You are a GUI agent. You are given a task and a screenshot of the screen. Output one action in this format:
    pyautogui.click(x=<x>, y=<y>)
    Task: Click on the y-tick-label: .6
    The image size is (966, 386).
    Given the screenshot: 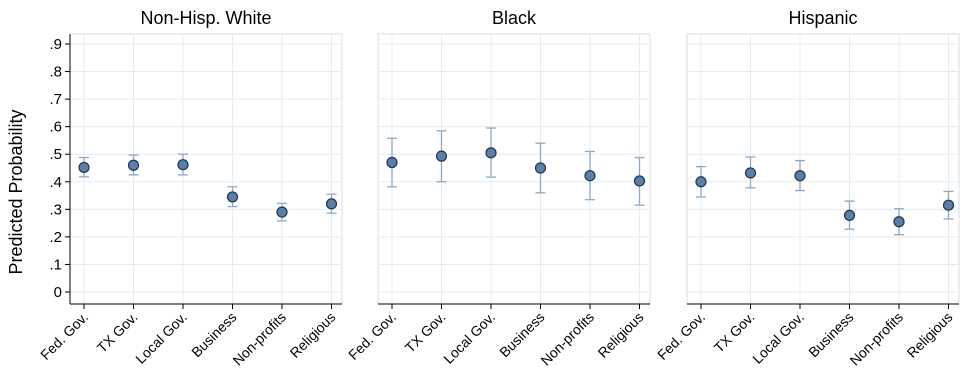 What is the action you would take?
    pyautogui.click(x=55, y=127)
    